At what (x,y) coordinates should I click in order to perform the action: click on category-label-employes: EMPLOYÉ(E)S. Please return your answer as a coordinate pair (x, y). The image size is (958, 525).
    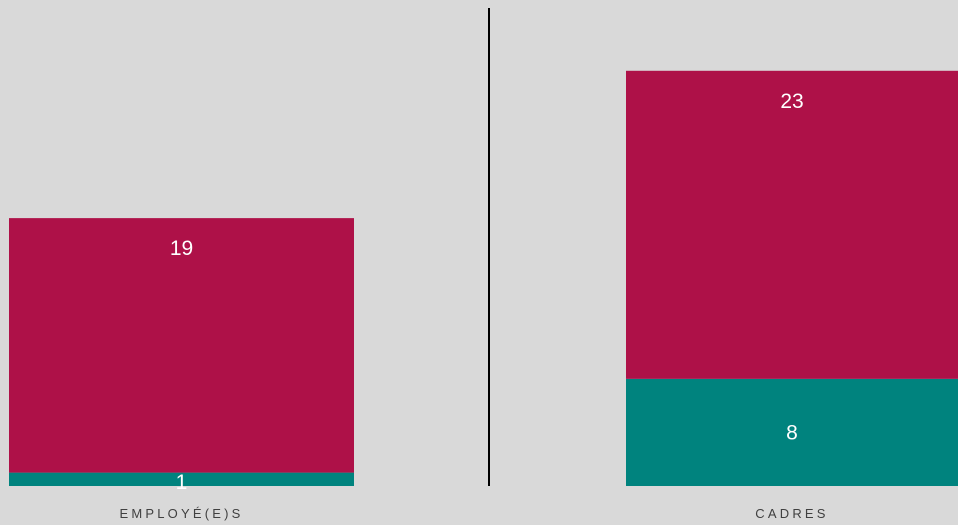
    Looking at the image, I should click on (181, 513).